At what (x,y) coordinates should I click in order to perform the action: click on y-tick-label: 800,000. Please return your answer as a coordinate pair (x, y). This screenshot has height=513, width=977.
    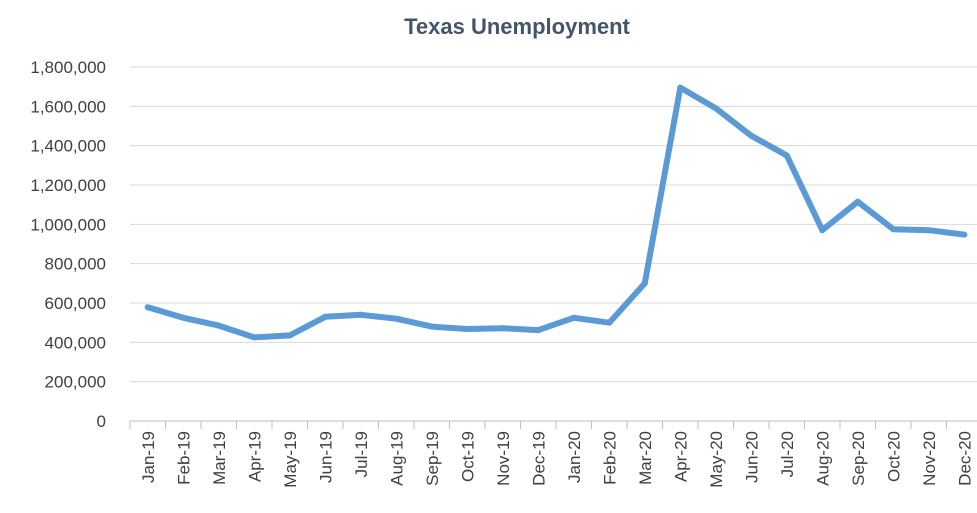
    Looking at the image, I should click on (75, 264).